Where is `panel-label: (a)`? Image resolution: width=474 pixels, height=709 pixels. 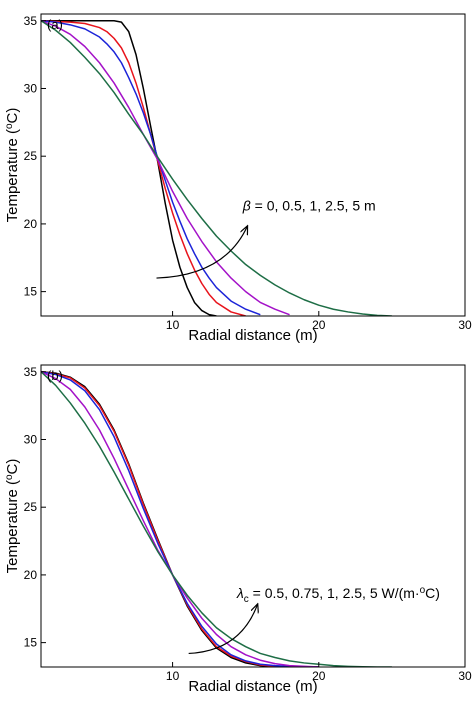
panel-label: (a) is located at coordinates (55, 24).